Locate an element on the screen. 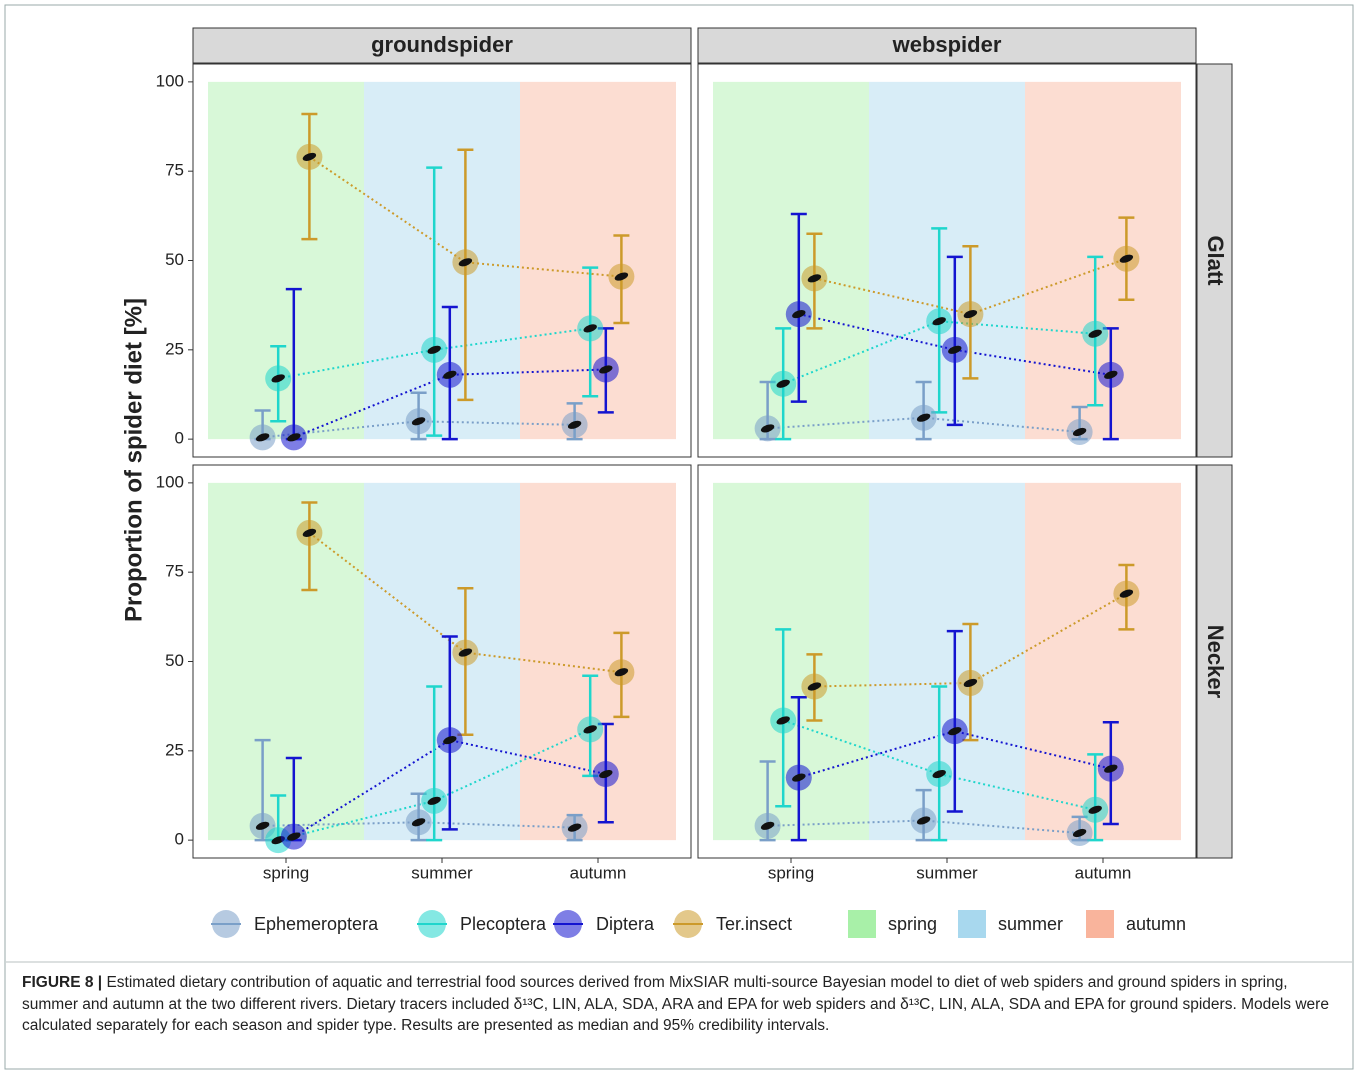 This screenshot has width=1358, height=1074. row-label: Glatt is located at coordinates (1215, 260).